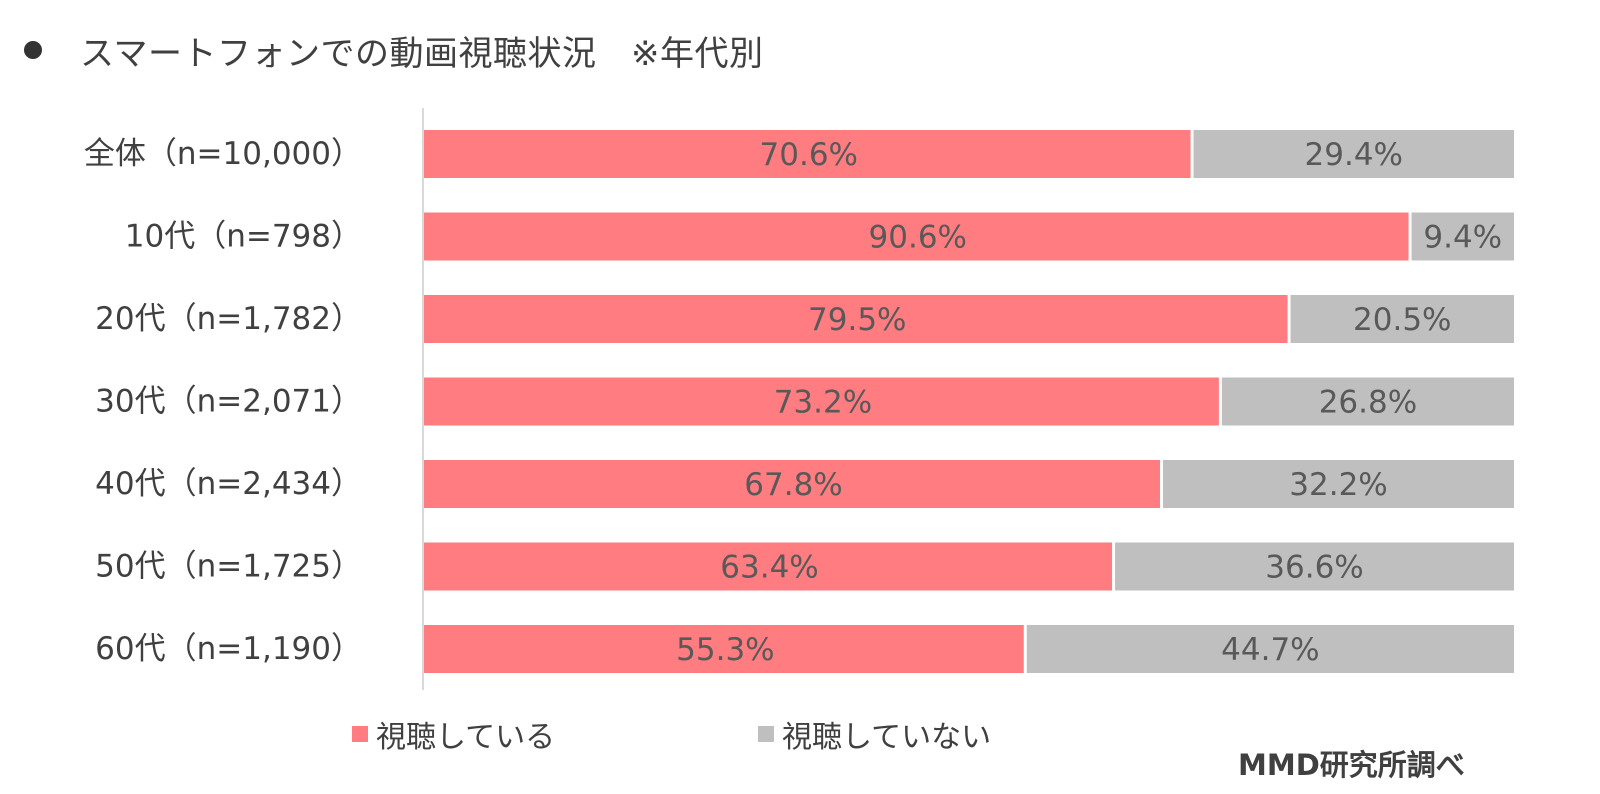  I want to click on legend-item-watching: 視聴している, so click(453, 734).